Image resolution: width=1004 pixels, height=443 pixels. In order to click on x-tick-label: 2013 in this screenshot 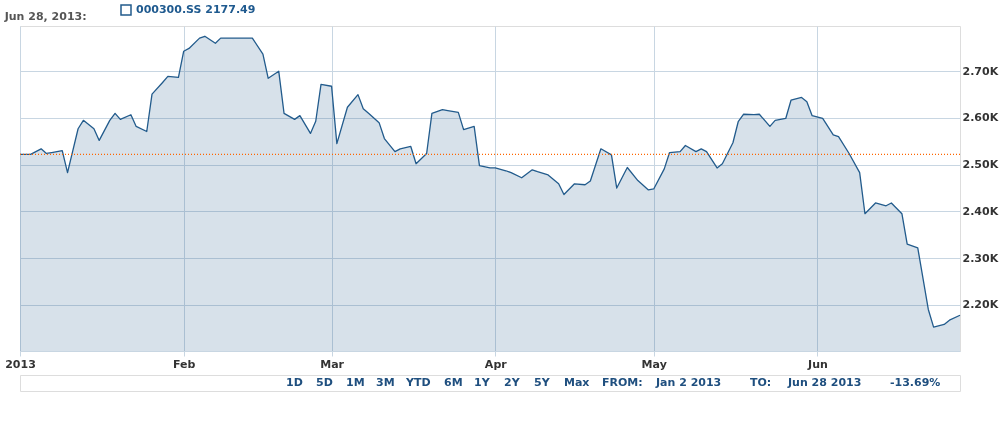, I will do `click(20, 364)`.